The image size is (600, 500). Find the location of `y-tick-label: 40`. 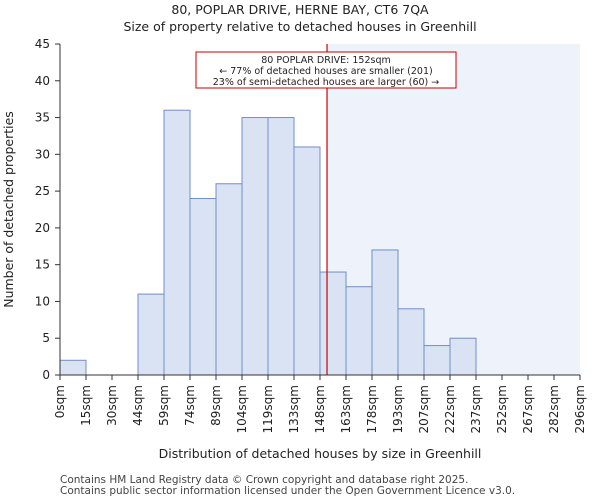

y-tick-label: 40 is located at coordinates (42, 81).